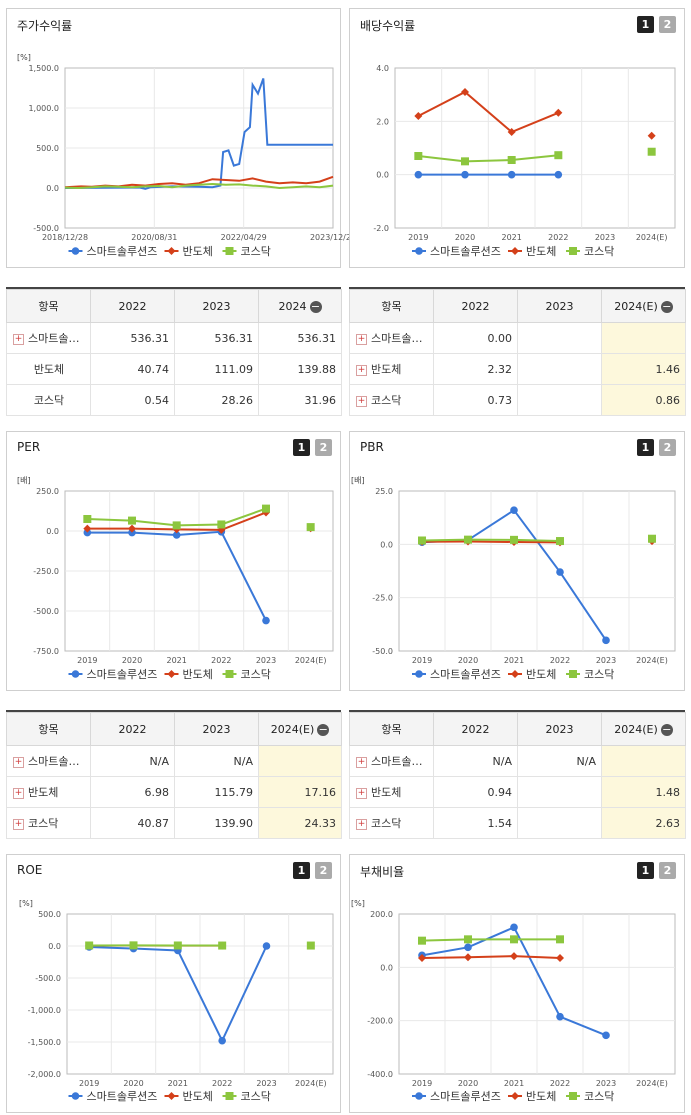  I want to click on y-tick-label: -1,500.0, so click(44, 1042).